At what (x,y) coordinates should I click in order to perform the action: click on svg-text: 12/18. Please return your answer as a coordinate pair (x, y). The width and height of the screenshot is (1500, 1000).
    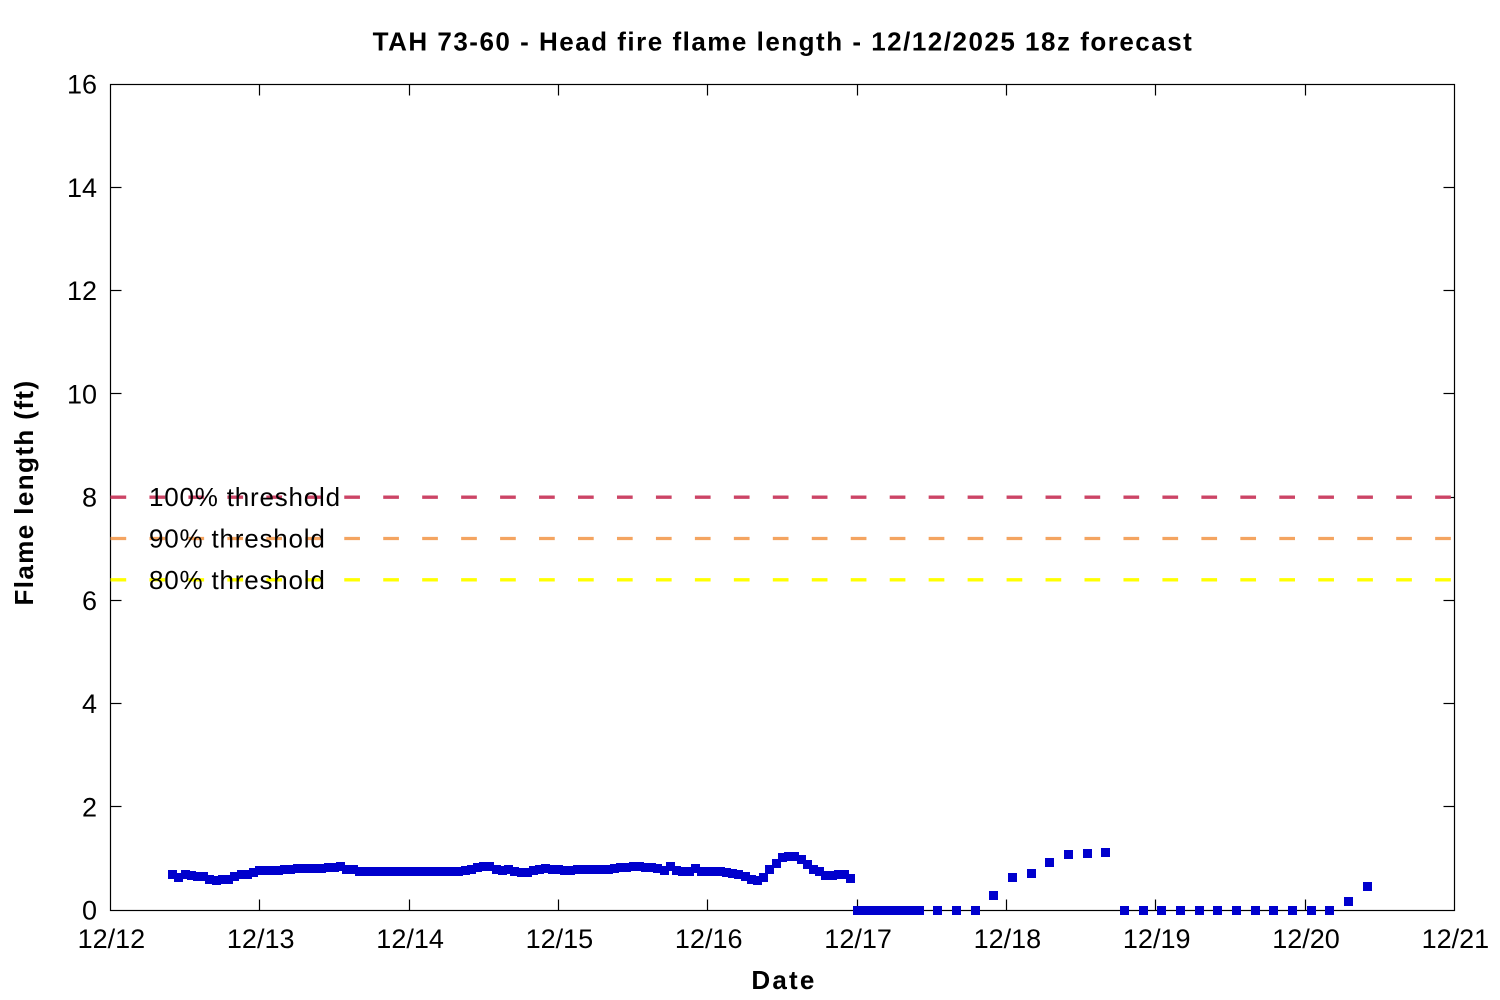
    Looking at the image, I should click on (1008, 939).